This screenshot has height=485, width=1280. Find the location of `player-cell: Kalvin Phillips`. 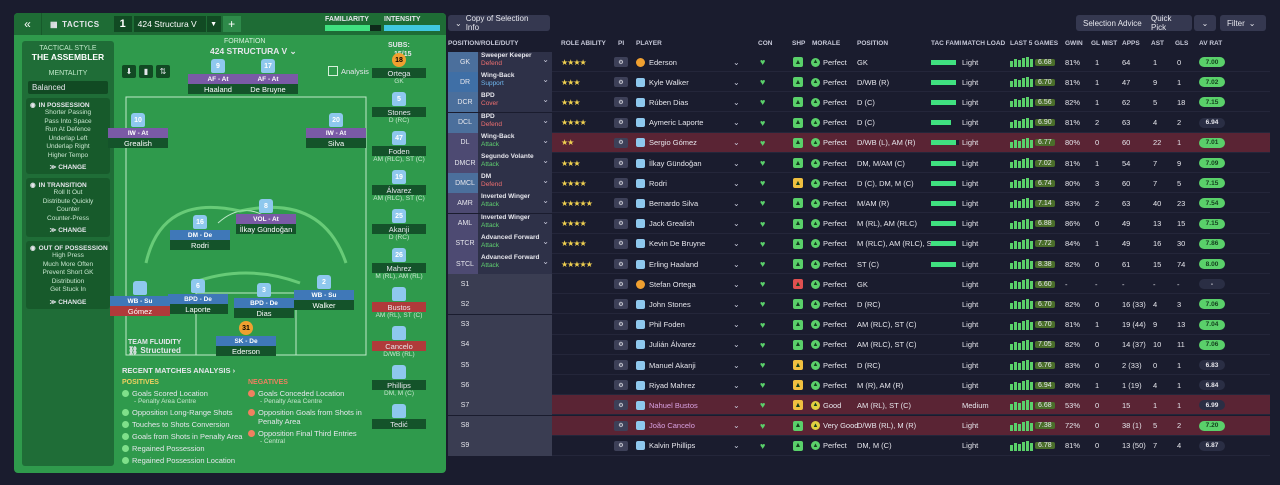

player-cell: Kalvin Phillips is located at coordinates (665, 446).